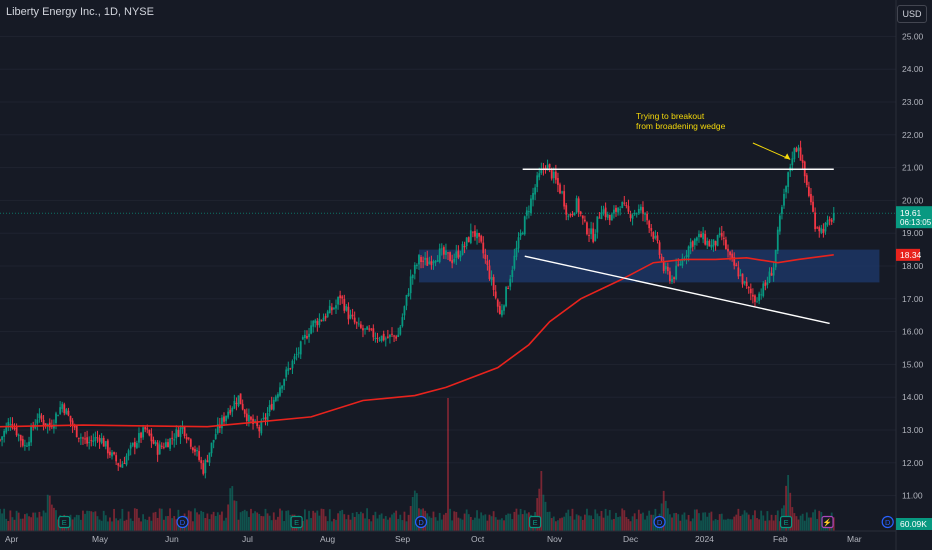 The image size is (932, 550). Describe the element at coordinates (681, 126) in the screenshot. I see `annotation-text: from broadening wedge` at that location.